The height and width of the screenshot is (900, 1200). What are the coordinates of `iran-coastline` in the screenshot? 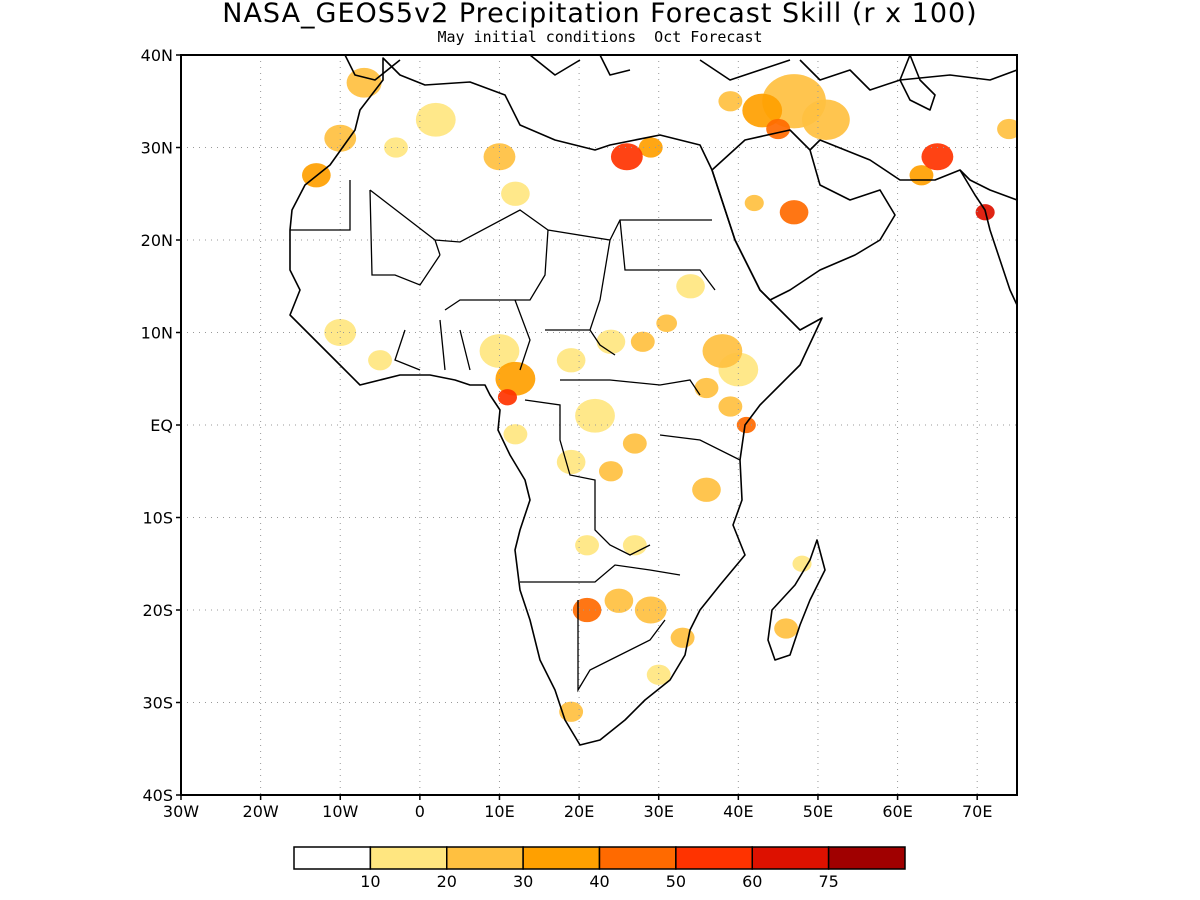 It's located at (913, 170).